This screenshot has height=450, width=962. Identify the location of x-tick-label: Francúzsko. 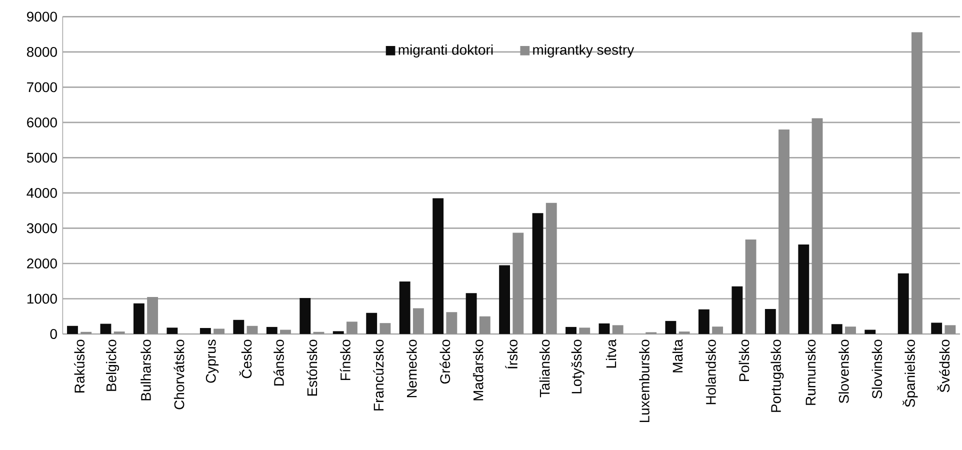
(378, 375).